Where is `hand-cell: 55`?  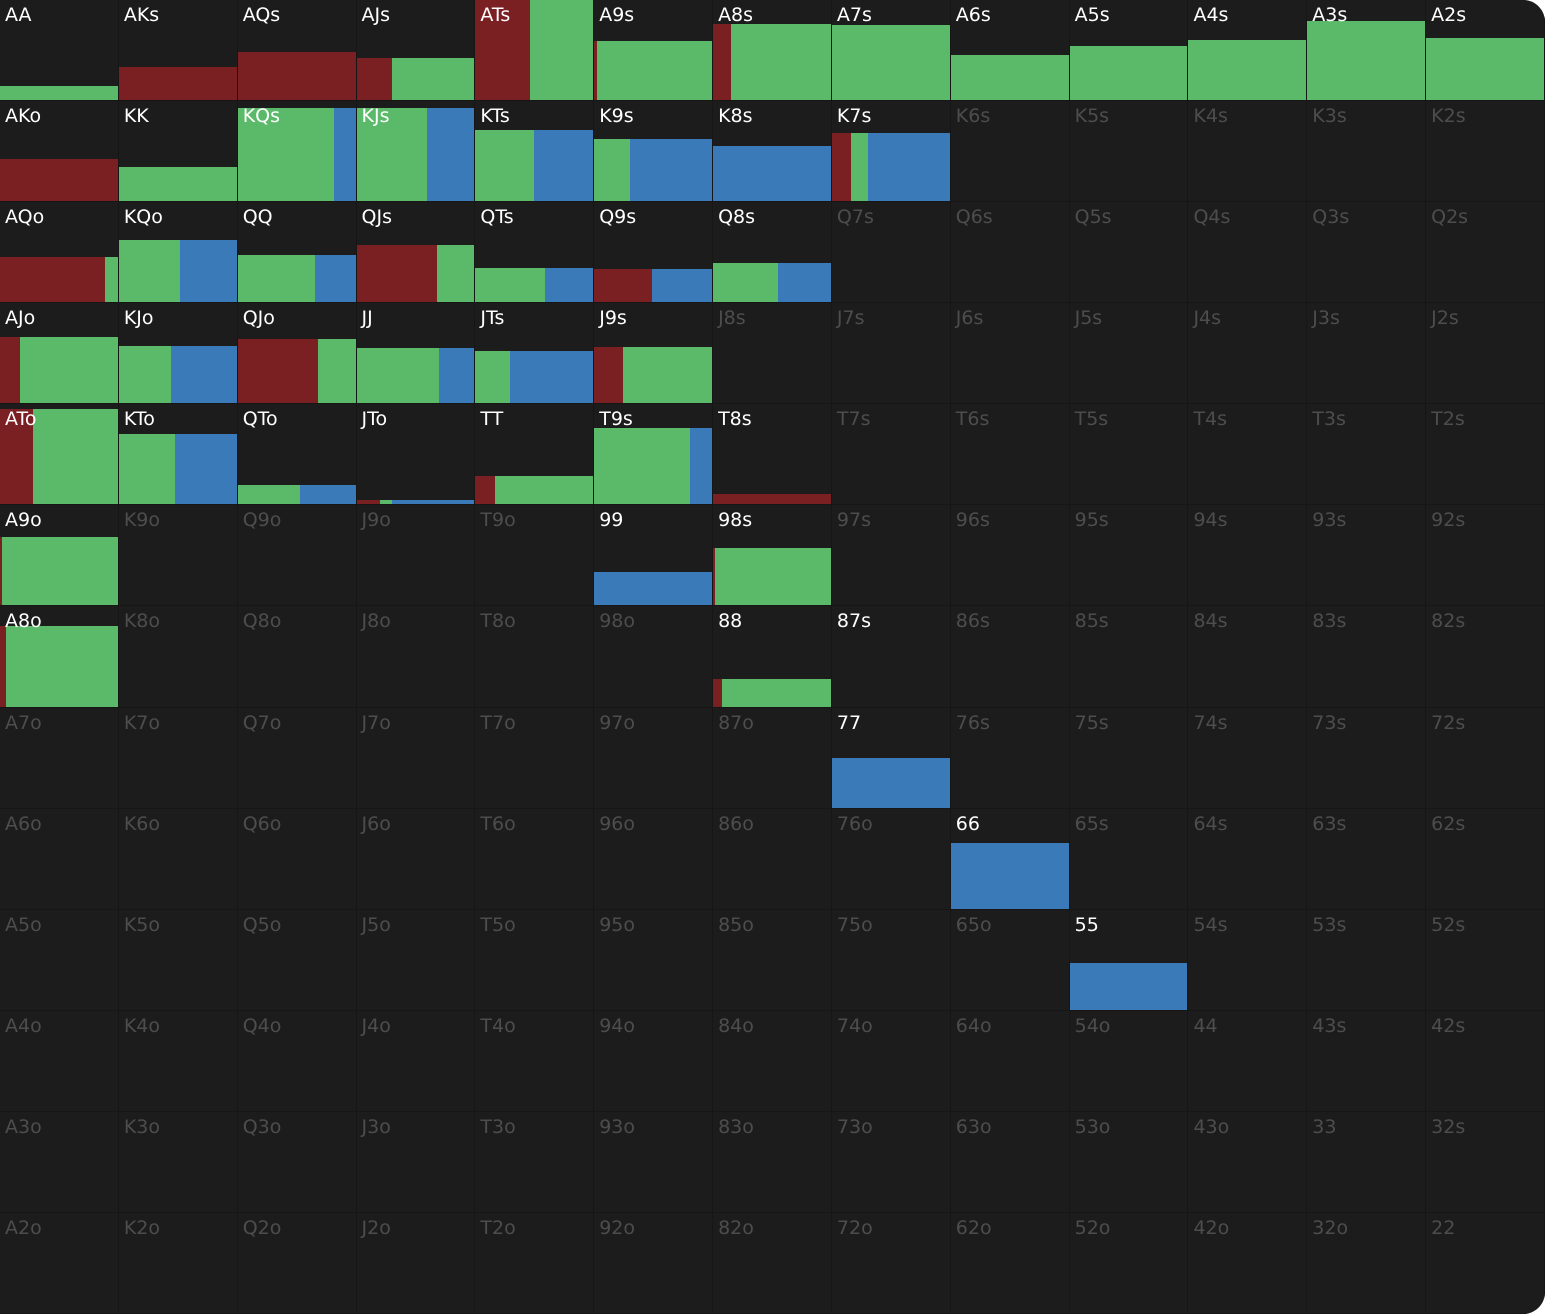
hand-cell: 55 is located at coordinates (1129, 960).